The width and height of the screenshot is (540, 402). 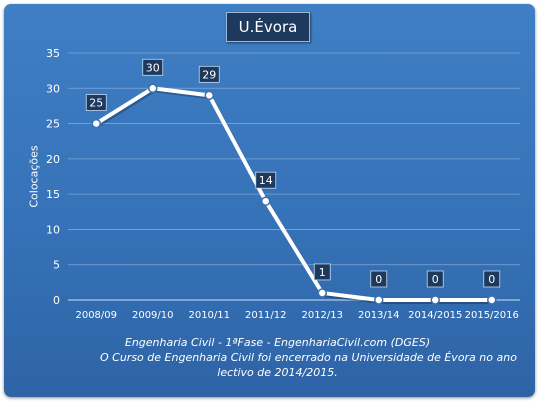 I want to click on data-label: 30, so click(x=153, y=67).